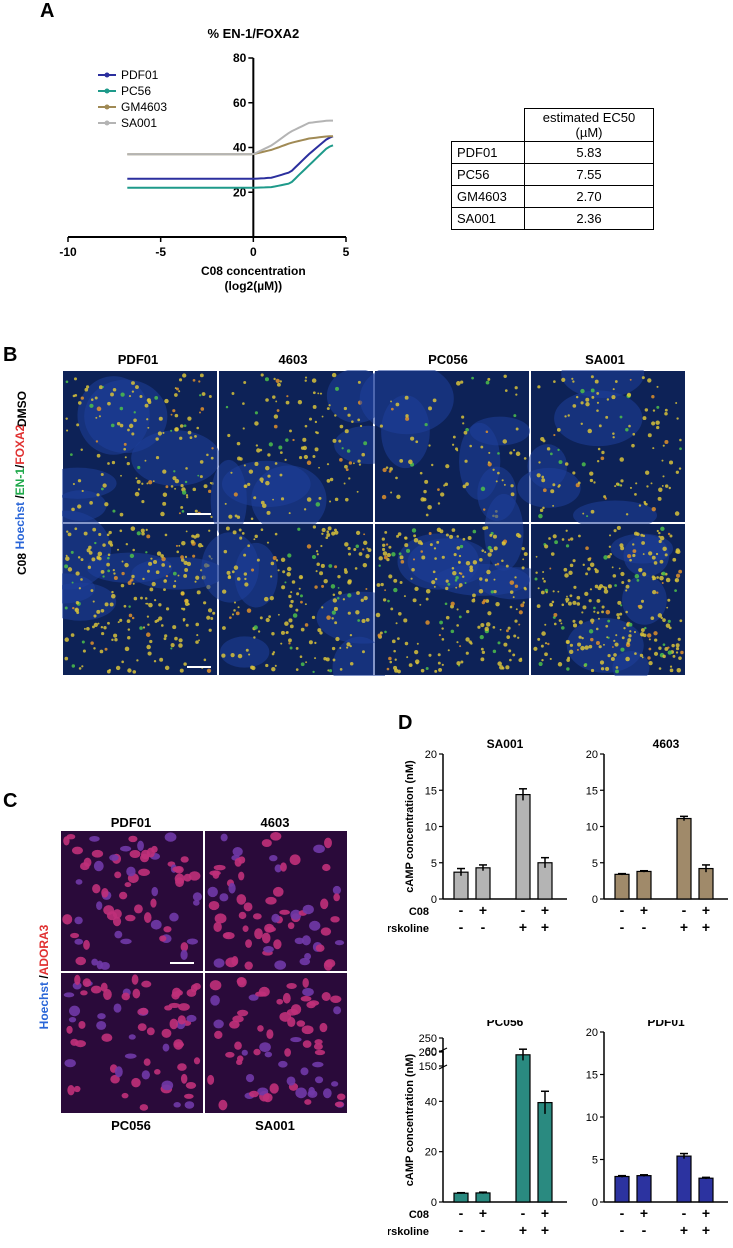 The width and height of the screenshot is (733, 1248). What do you see at coordinates (706, 910) in the screenshot?
I see `c08-sign: +` at bounding box center [706, 910].